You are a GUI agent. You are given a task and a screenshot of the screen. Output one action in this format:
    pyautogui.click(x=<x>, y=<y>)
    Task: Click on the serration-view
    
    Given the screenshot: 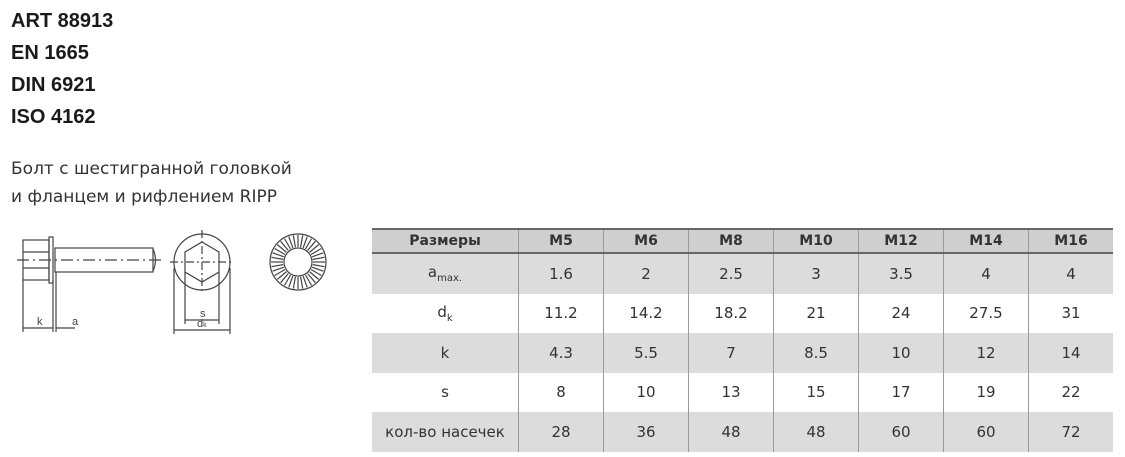 What is the action you would take?
    pyautogui.click(x=298, y=262)
    